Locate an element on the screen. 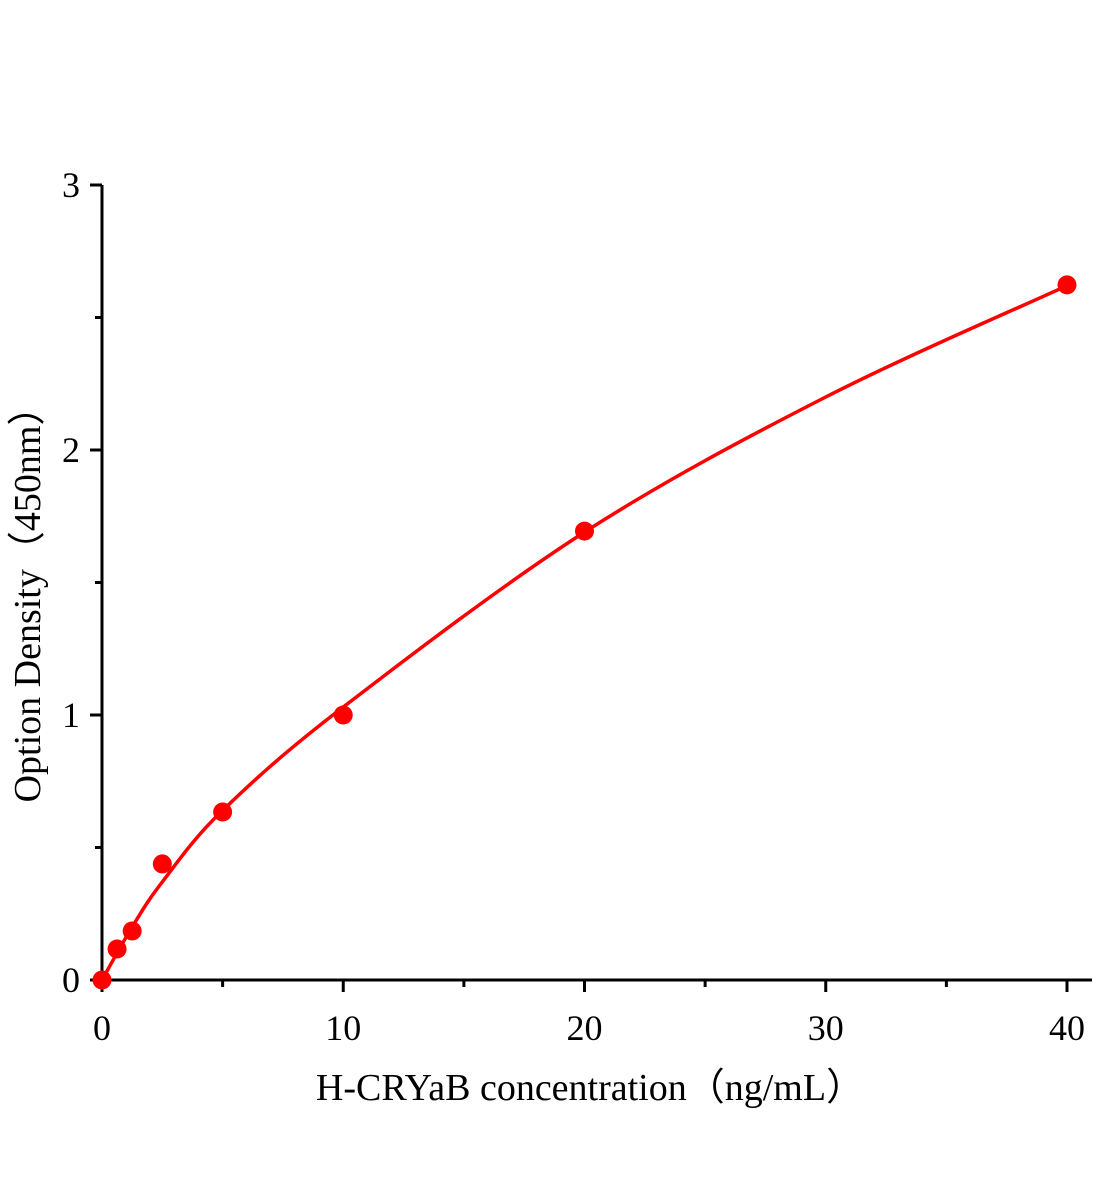  x-tick-label: 40 is located at coordinates (1067, 1028).